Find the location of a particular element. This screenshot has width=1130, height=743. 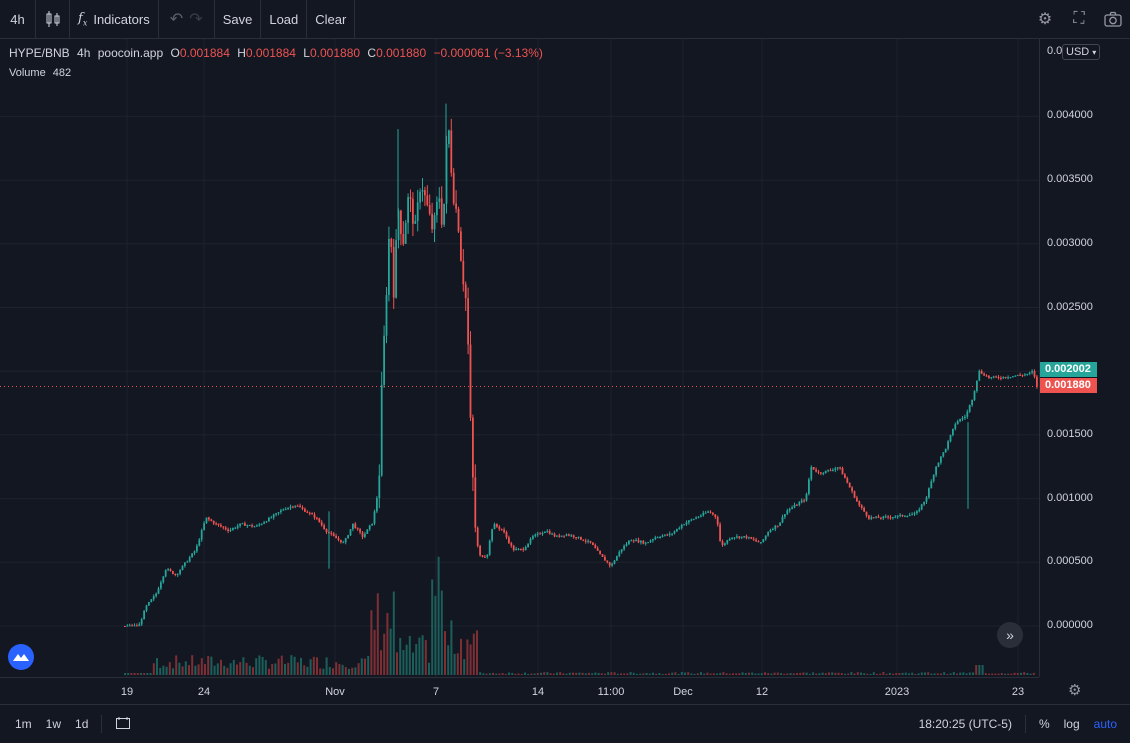

axis-settings-icon: ⚙ is located at coordinates (1075, 690).